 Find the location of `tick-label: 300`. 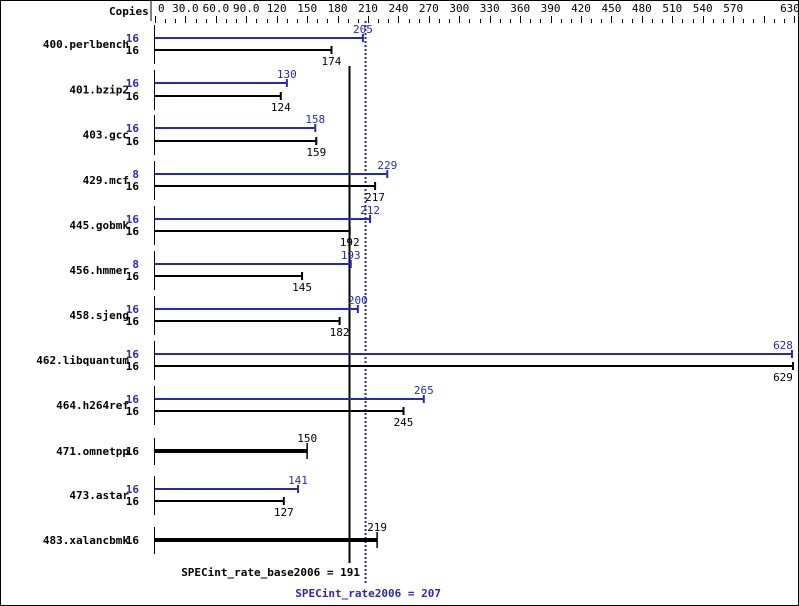

tick-label: 300 is located at coordinates (459, 8).